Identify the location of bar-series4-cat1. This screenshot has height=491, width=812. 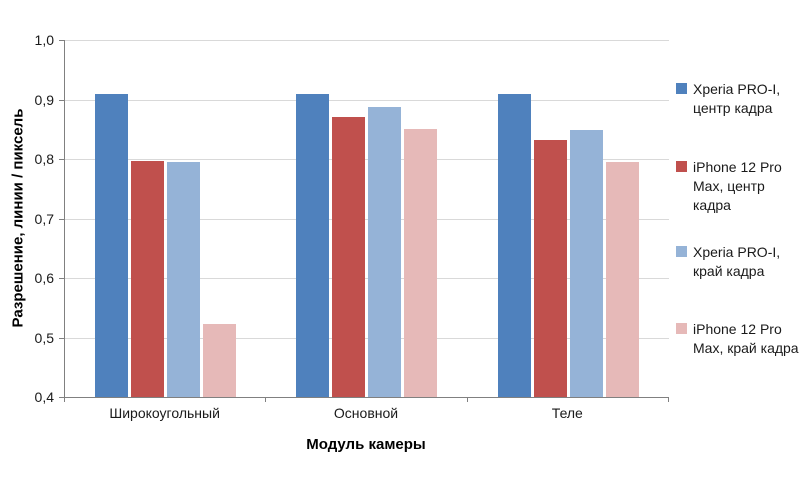
(220, 360).